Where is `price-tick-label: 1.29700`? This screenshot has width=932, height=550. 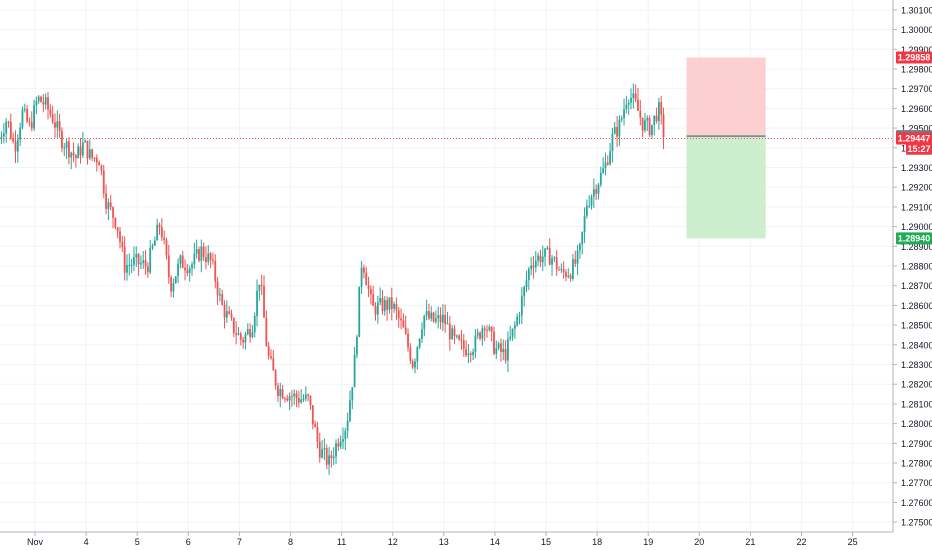
price-tick-label: 1.29700 is located at coordinates (916, 89).